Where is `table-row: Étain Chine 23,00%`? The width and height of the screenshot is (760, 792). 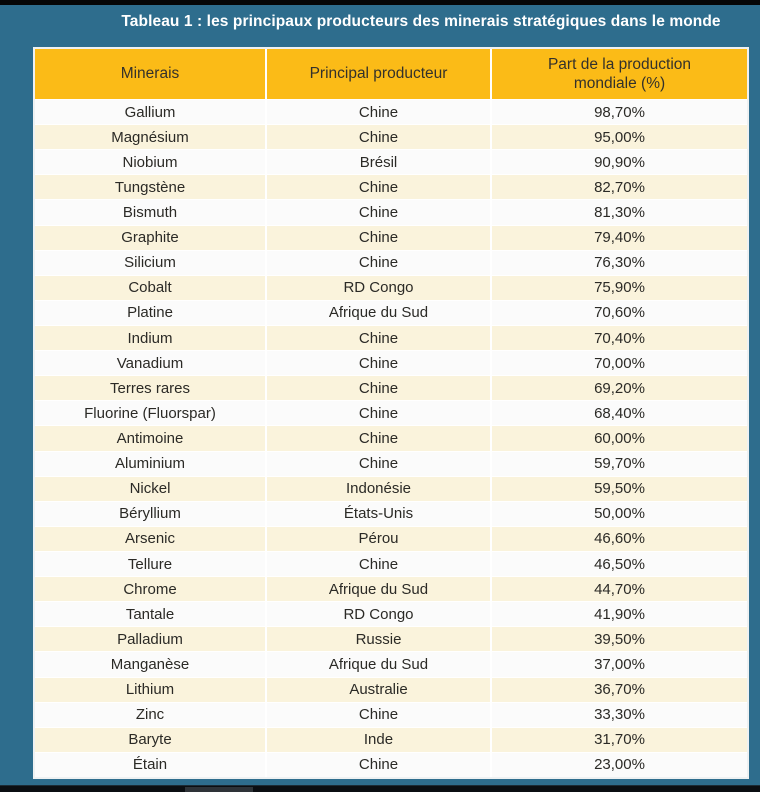
table-row: Étain Chine 23,00% is located at coordinates (391, 764).